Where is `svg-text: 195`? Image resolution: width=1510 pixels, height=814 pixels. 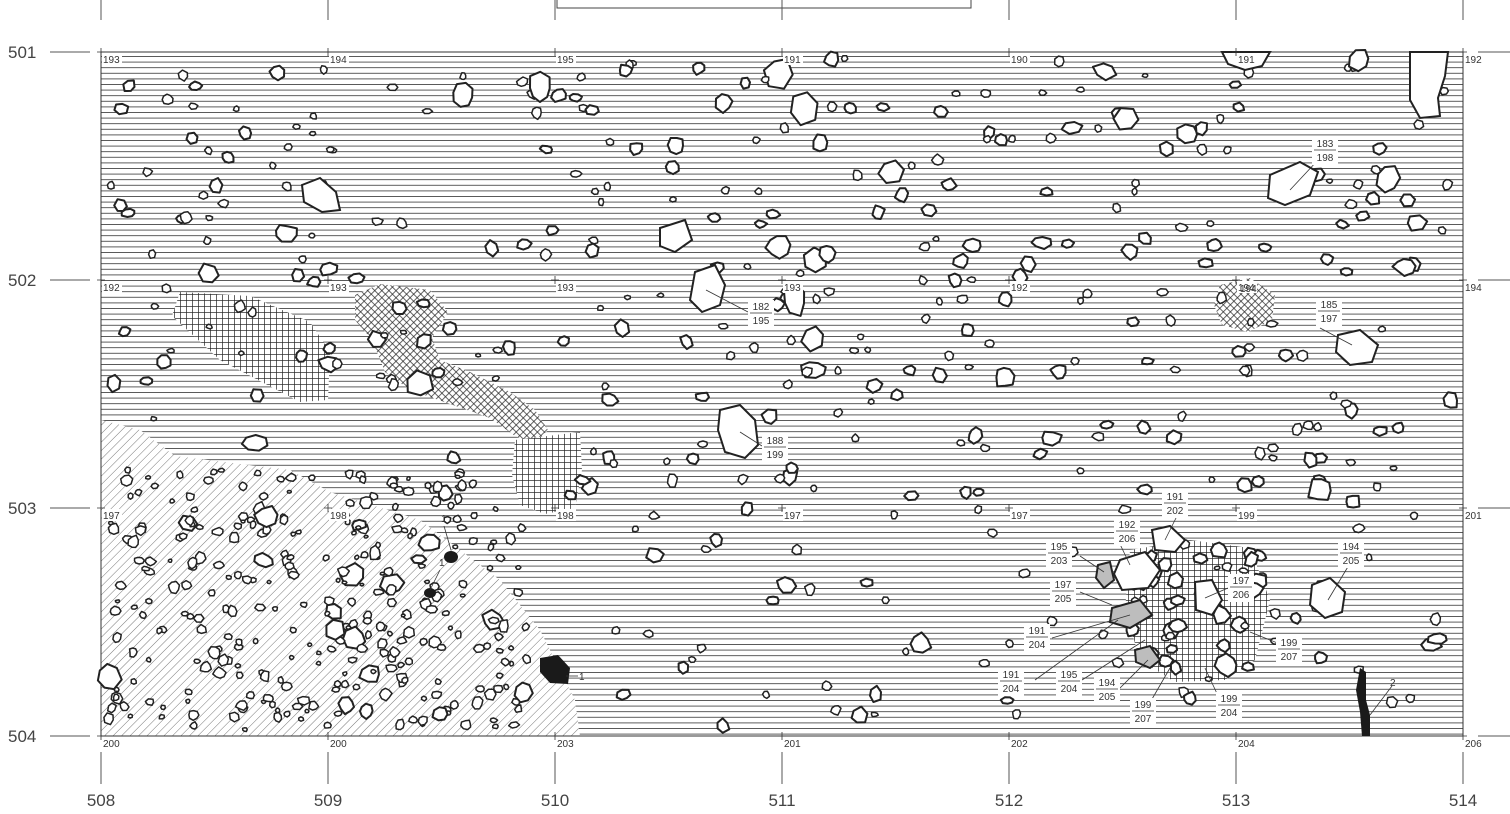
svg-text: 195 is located at coordinates (1059, 547).